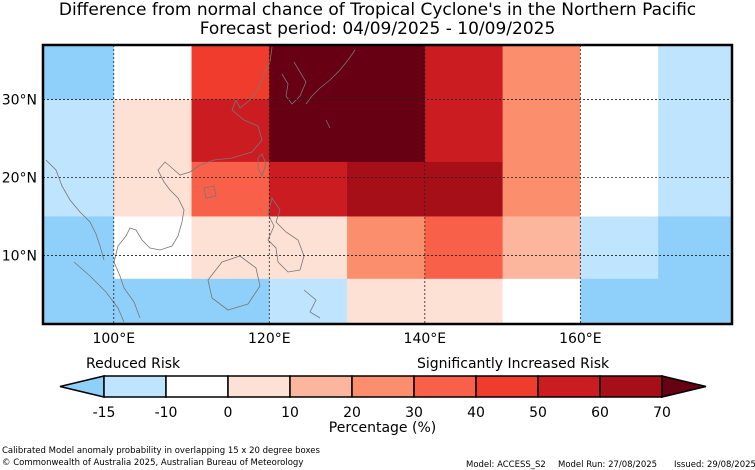 Image resolution: width=755 pixels, height=470 pixels. I want to click on colorbar-tick-label: 10, so click(290, 413).